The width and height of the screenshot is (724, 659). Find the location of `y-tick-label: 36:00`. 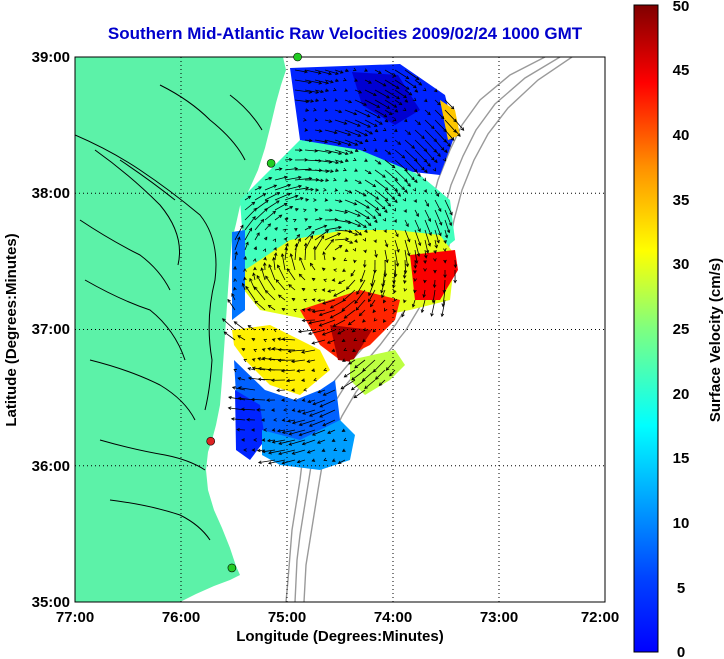

y-tick-label: 36:00 is located at coordinates (51, 466).